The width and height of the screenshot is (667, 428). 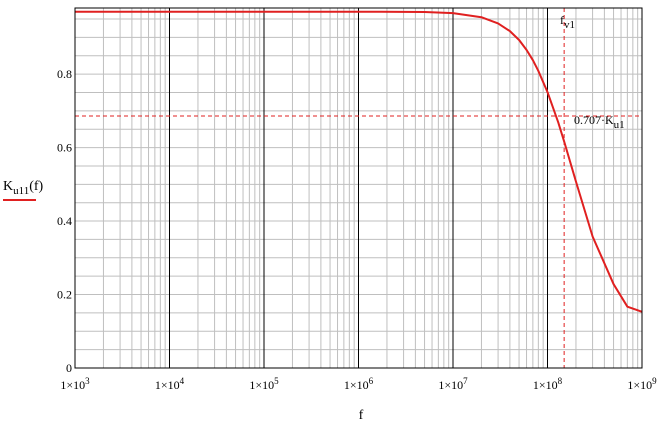 What do you see at coordinates (560, 381) in the screenshot?
I see `x-tick-exponent: 8` at bounding box center [560, 381].